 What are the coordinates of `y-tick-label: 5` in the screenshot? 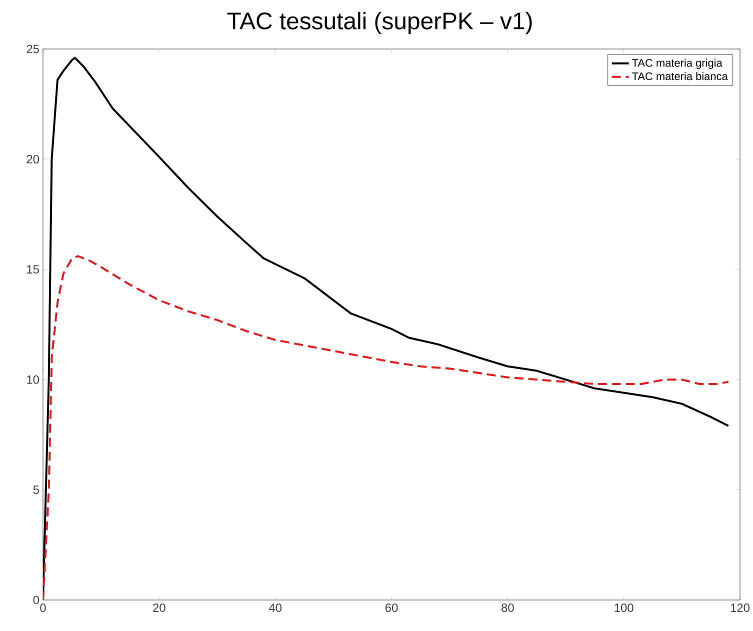 It's located at (36, 490).